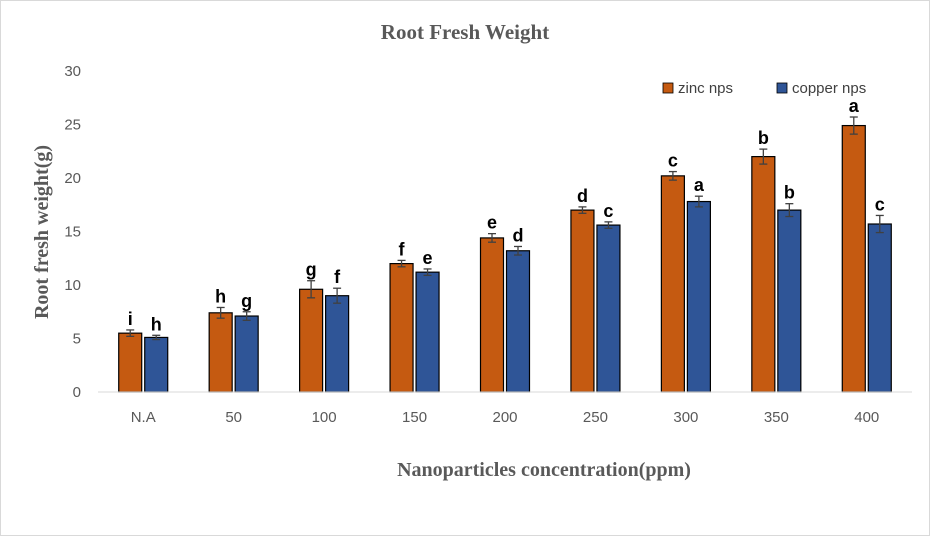 The height and width of the screenshot is (536, 930). What do you see at coordinates (42, 232) in the screenshot?
I see `y-axis-title: Root fresh weight(g)` at bounding box center [42, 232].